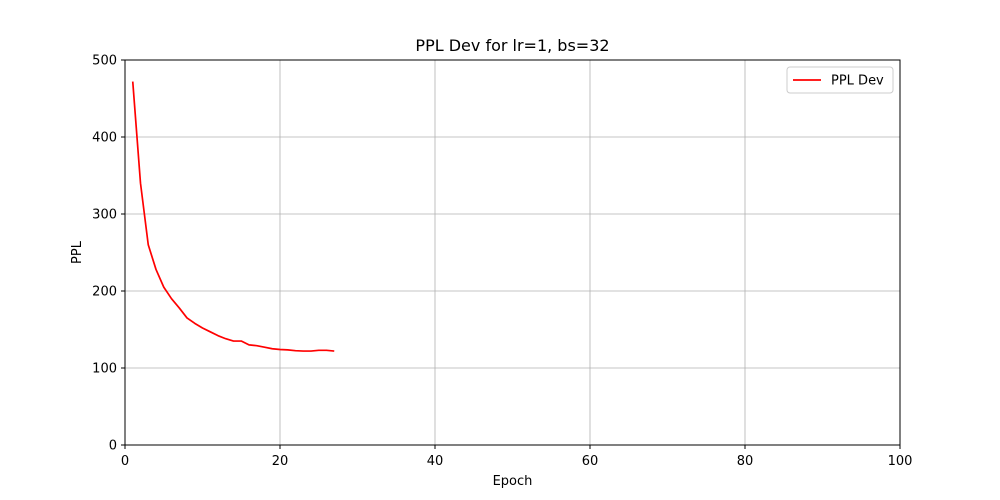 Image resolution: width=1000 pixels, height=500 pixels. Describe the element at coordinates (513, 481) in the screenshot. I see `x-axis-label: Epoch` at that location.